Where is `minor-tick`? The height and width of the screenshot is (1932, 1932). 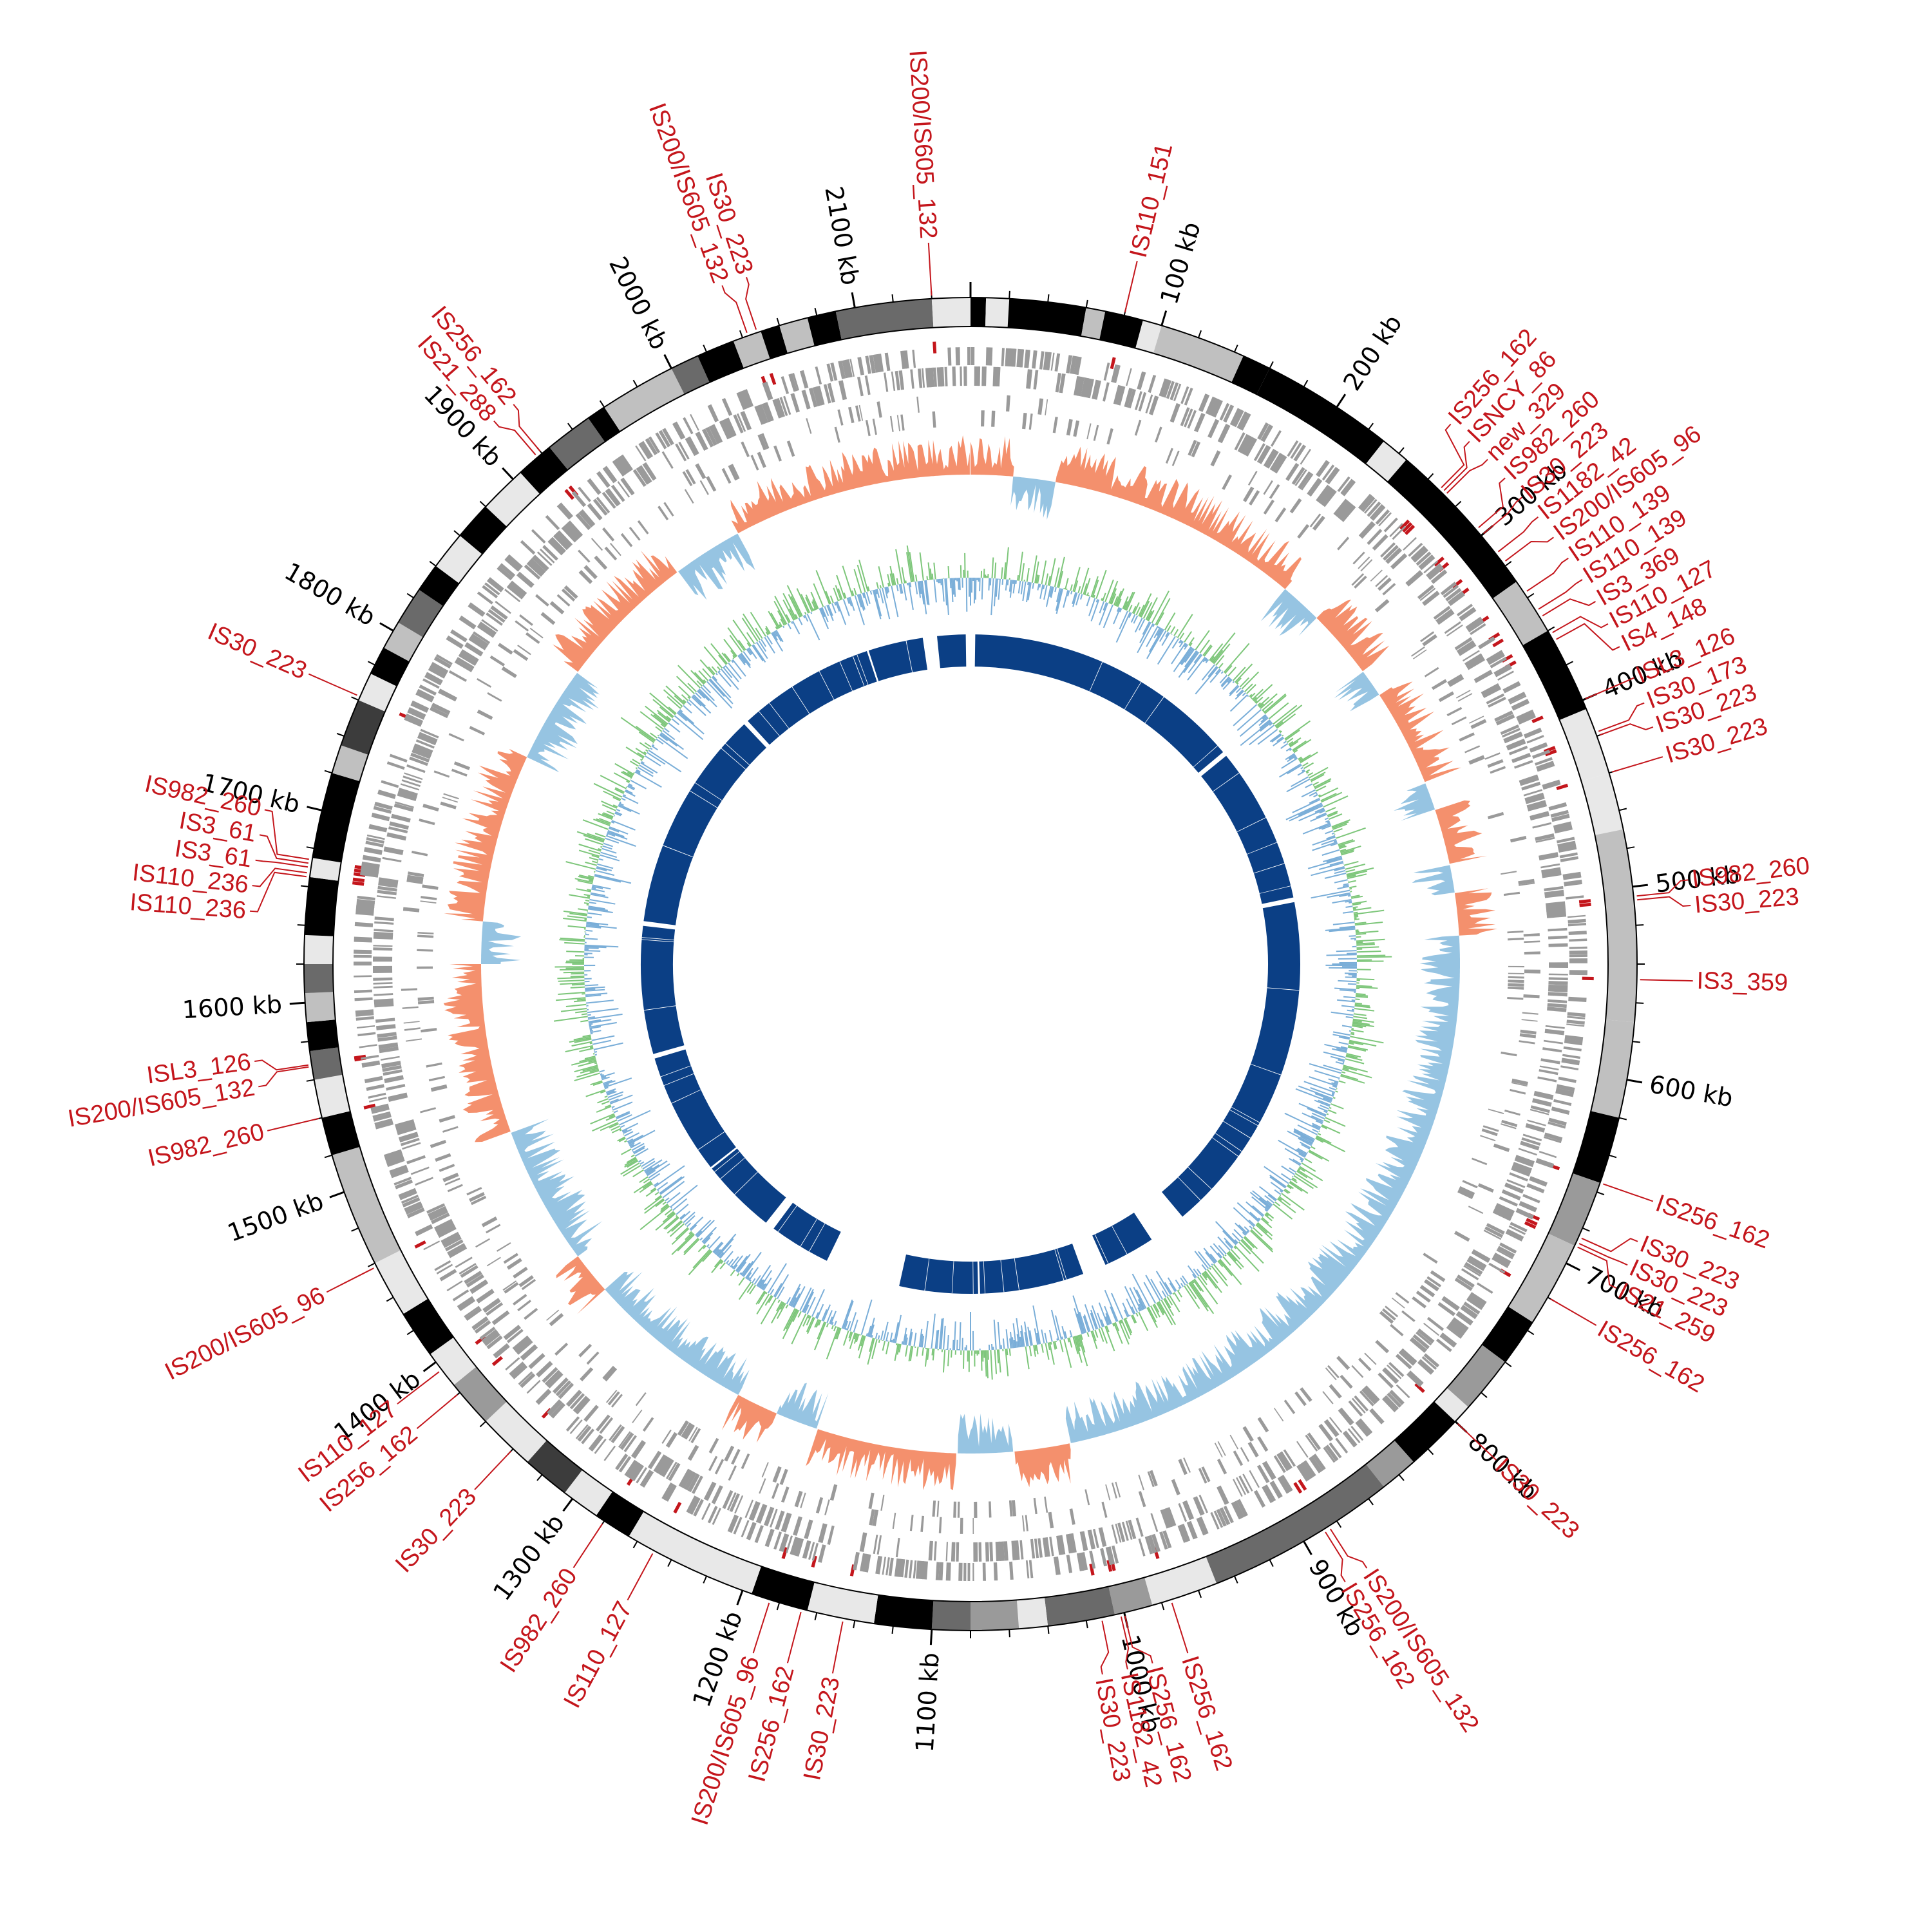 minor-tick is located at coordinates (1622, 1119).